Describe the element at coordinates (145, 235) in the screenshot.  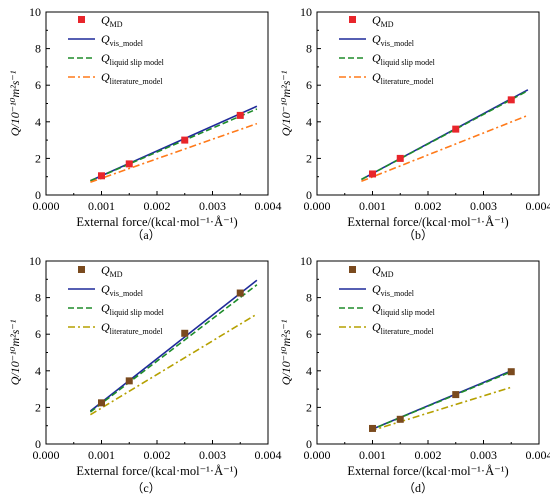
I see `panel-label: （a）` at that location.